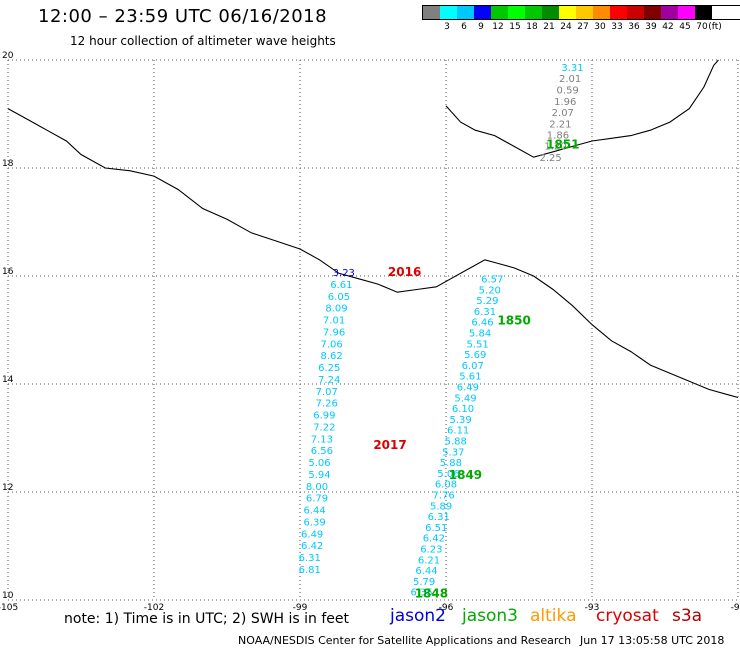 Image resolution: width=740 pixels, height=650 pixels. I want to click on wave-height-value: 3.23, so click(344, 273).